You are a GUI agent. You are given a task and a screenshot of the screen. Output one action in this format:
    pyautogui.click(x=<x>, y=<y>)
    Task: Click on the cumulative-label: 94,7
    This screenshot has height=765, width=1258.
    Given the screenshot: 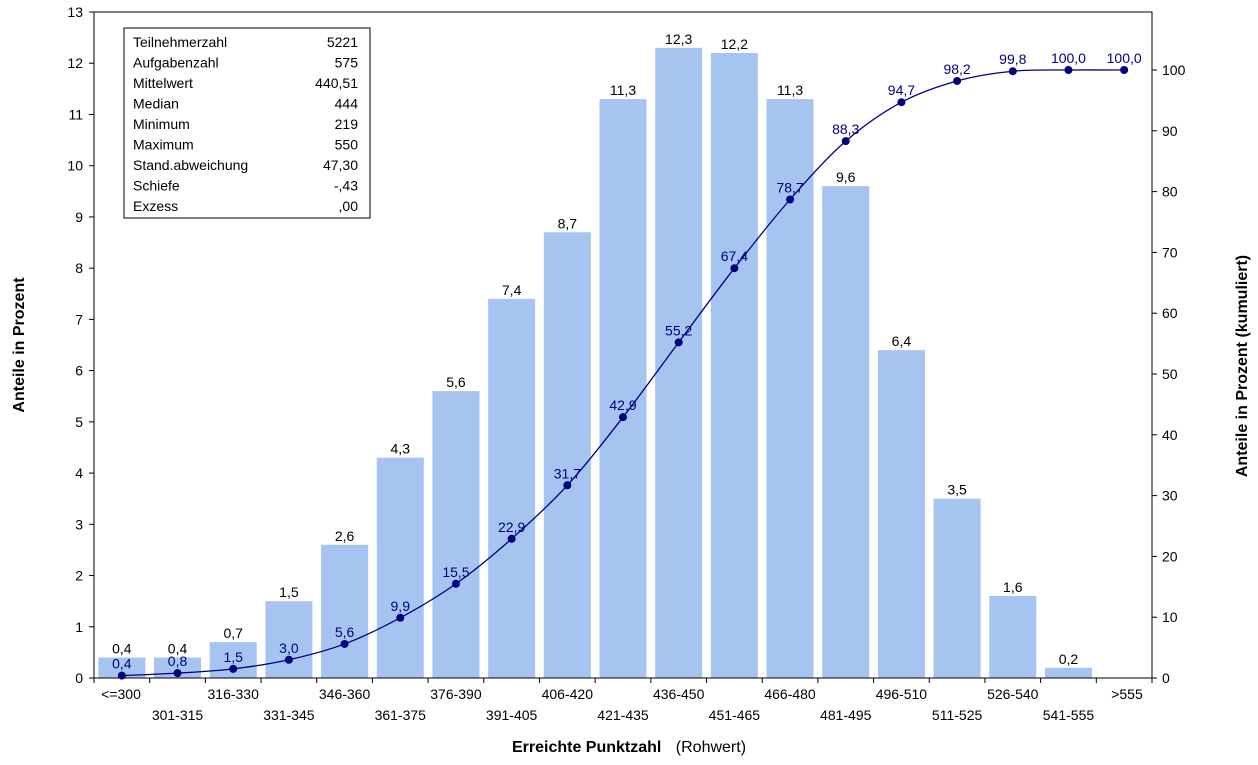 What is the action you would take?
    pyautogui.click(x=901, y=90)
    